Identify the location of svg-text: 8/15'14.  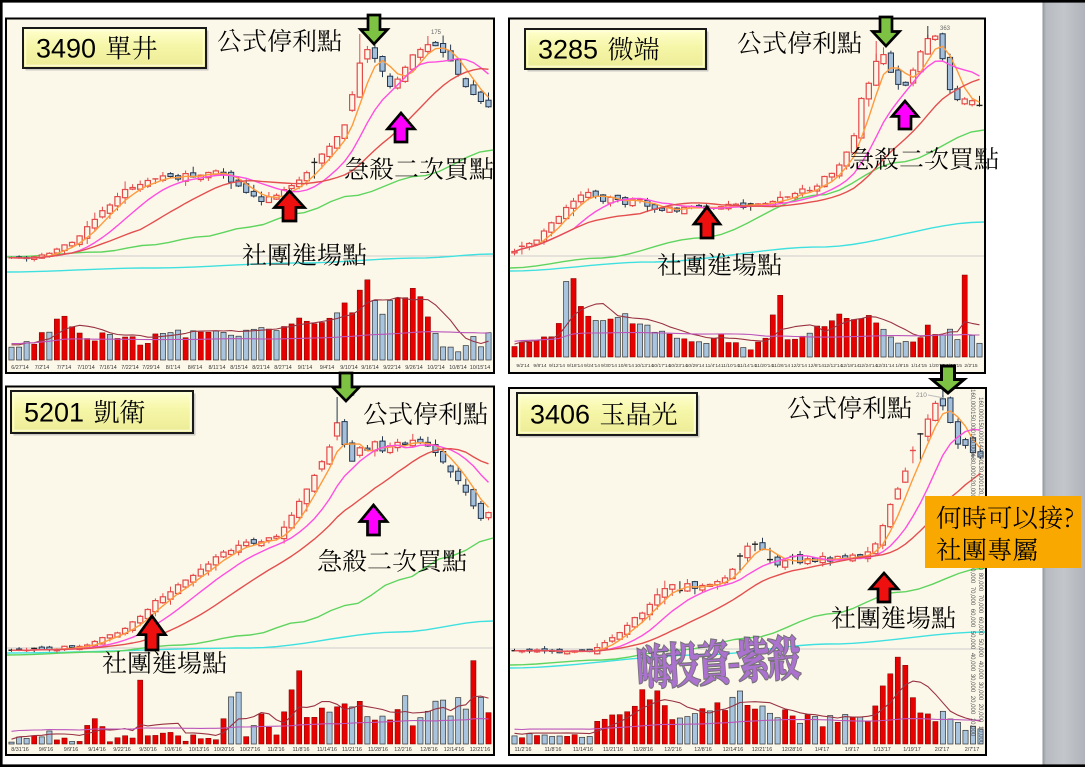
(239, 368).